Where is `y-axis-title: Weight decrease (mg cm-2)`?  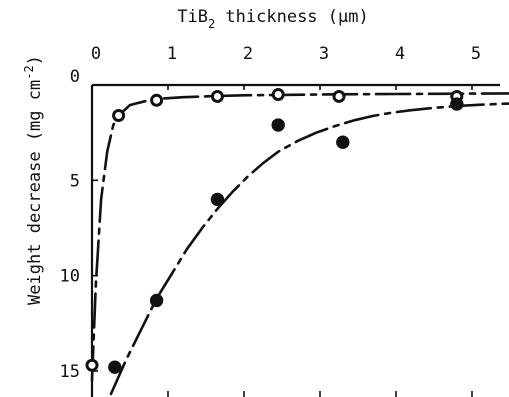
y-axis-title: Weight decrease (mg cm-2) is located at coordinates (33, 180).